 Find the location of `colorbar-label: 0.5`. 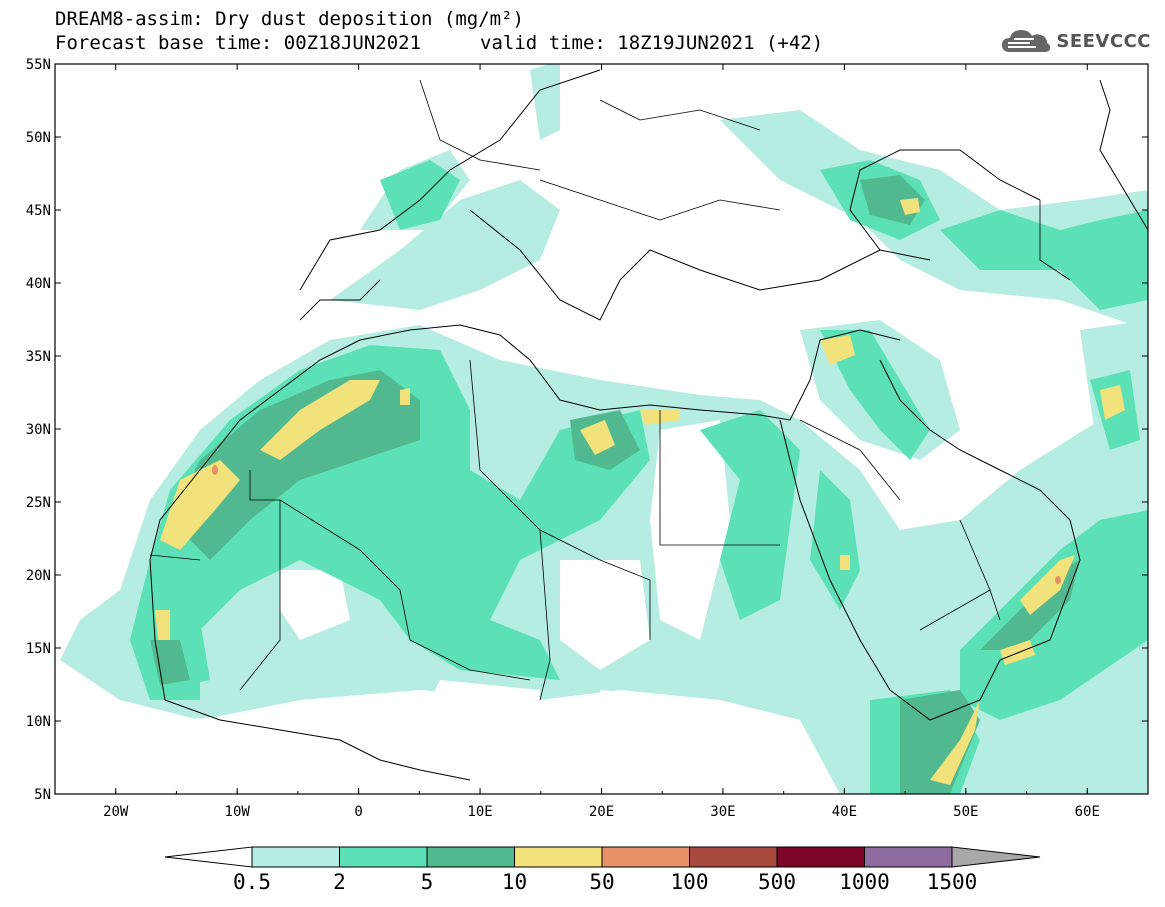

colorbar-label: 0.5 is located at coordinates (252, 882).